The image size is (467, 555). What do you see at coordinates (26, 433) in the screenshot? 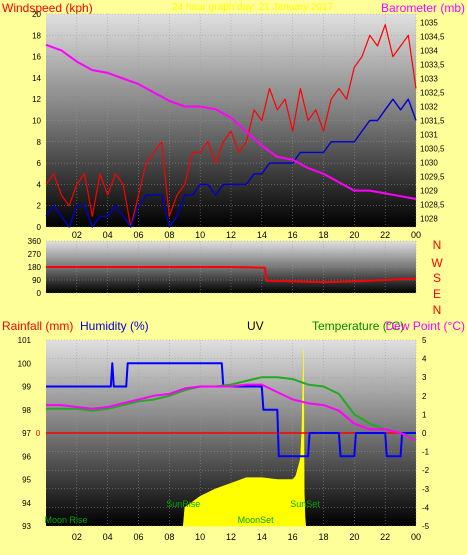
I see `y-left-tick-label: 97` at bounding box center [26, 433].